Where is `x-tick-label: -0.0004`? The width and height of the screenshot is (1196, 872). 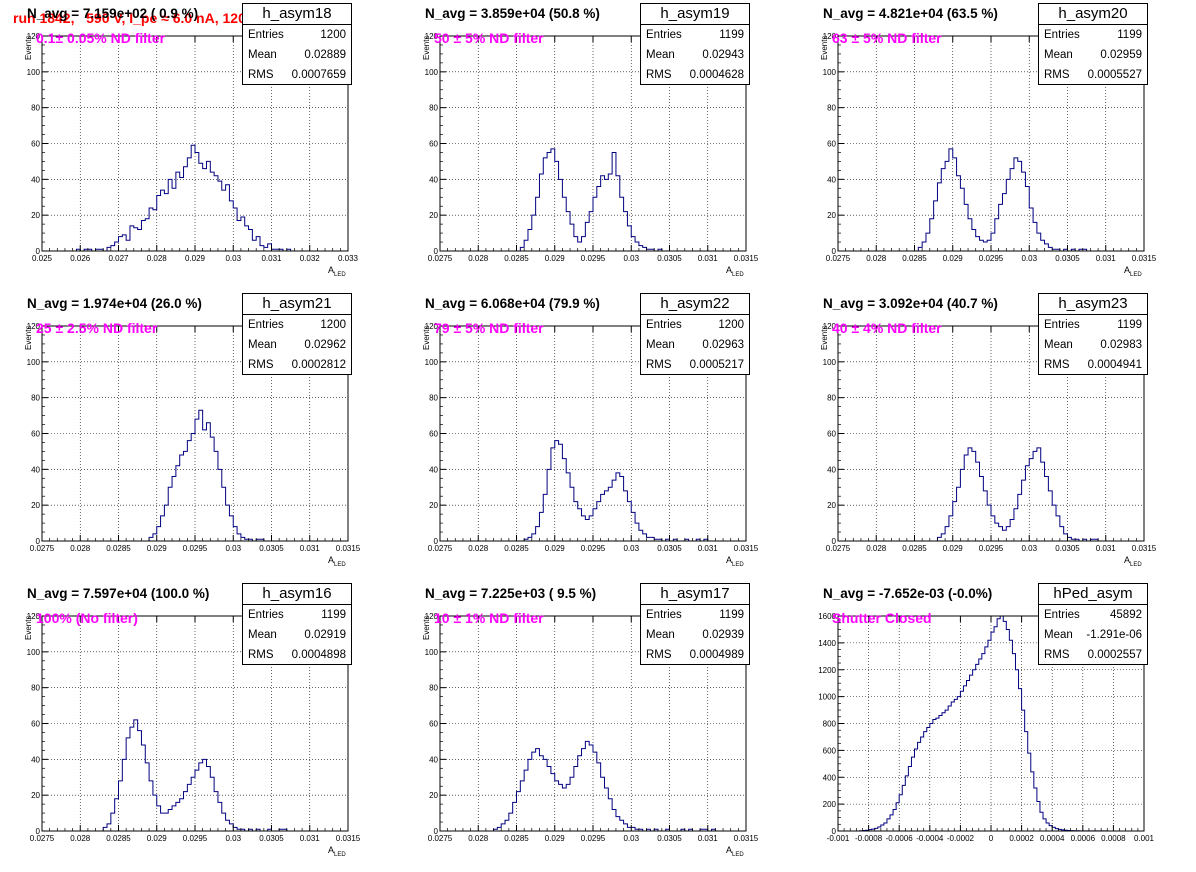 x-tick-label: -0.0004 is located at coordinates (930, 838).